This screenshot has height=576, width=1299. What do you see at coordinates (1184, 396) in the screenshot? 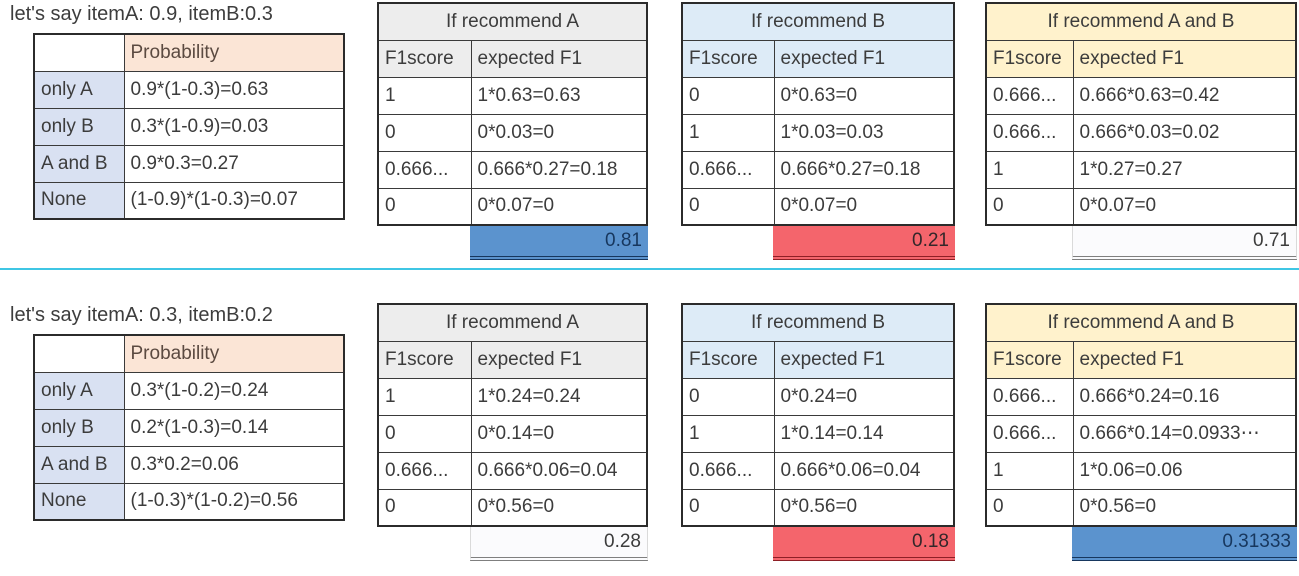
I see `expected-f1-cell: 0.666*0.24=0.16` at bounding box center [1184, 396].